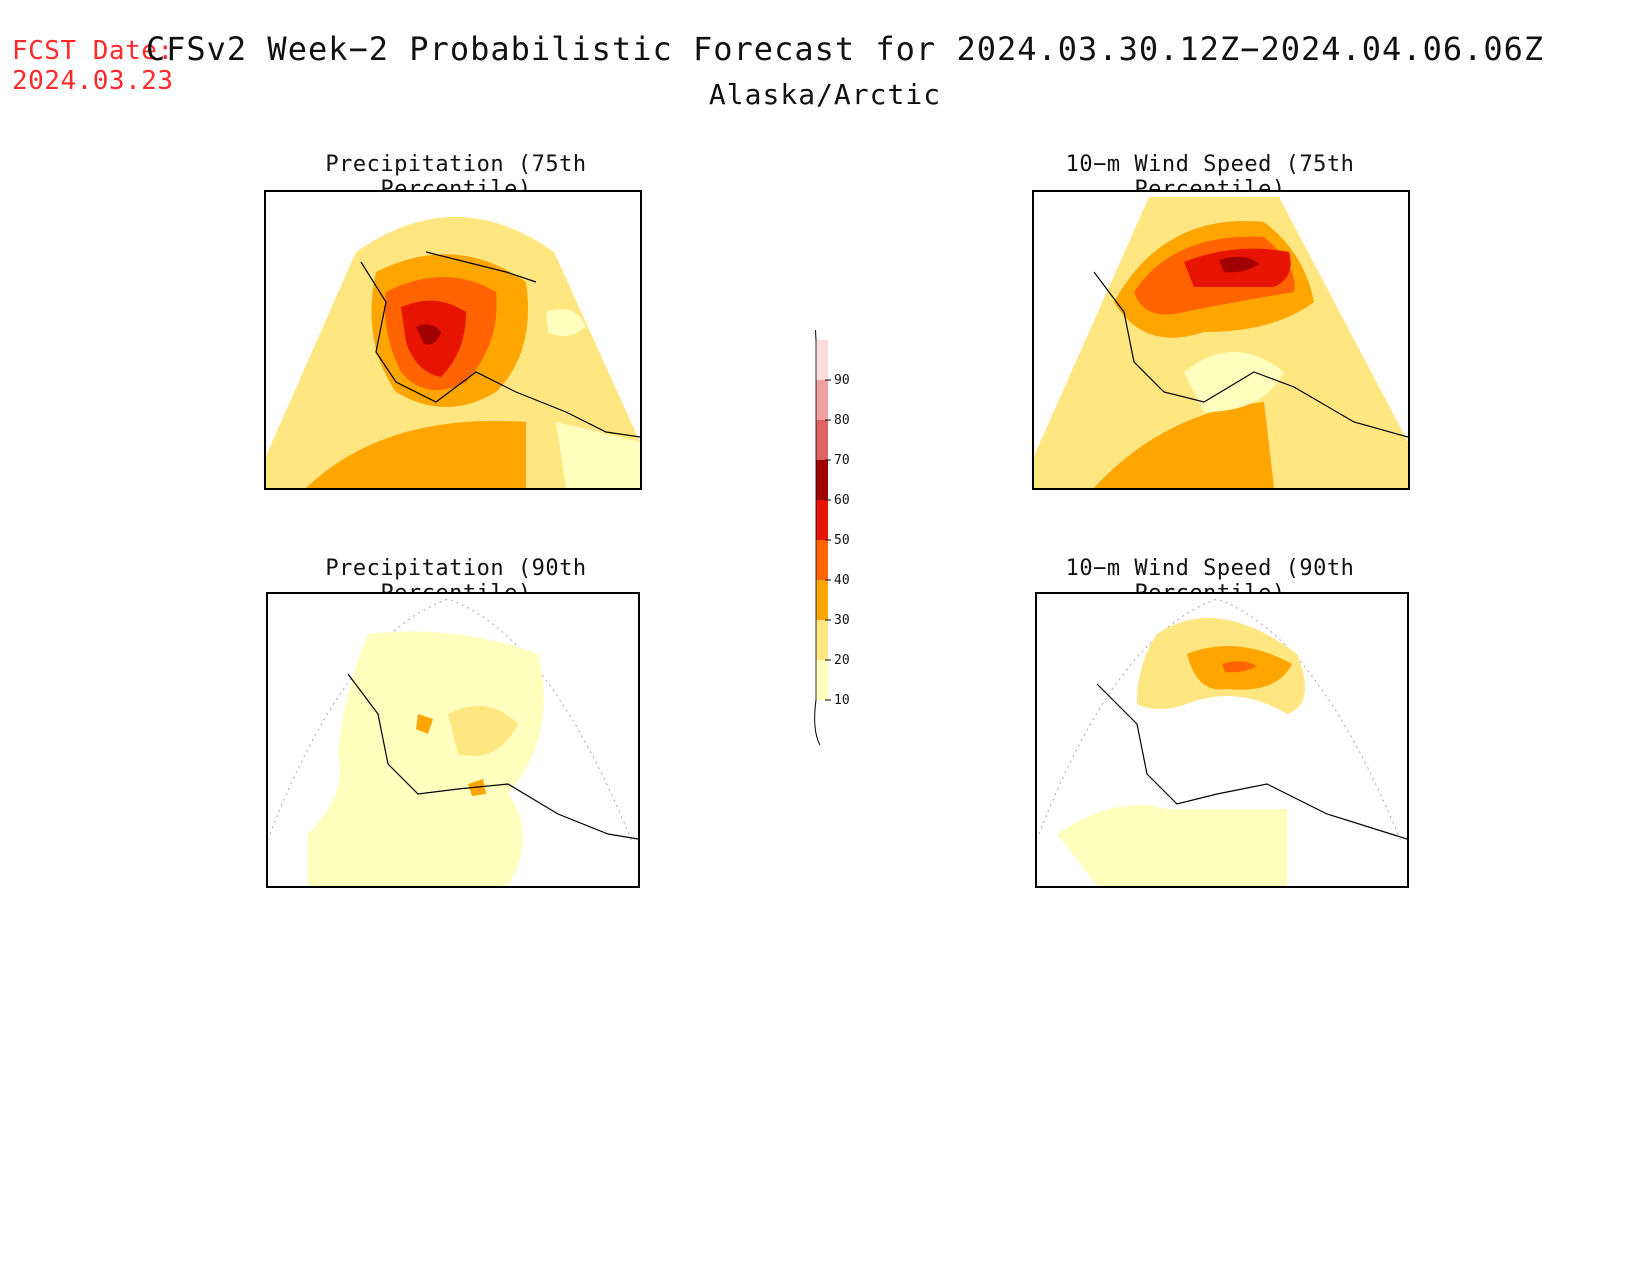  What do you see at coordinates (842, 580) in the screenshot?
I see `colorbar-label: 40` at bounding box center [842, 580].